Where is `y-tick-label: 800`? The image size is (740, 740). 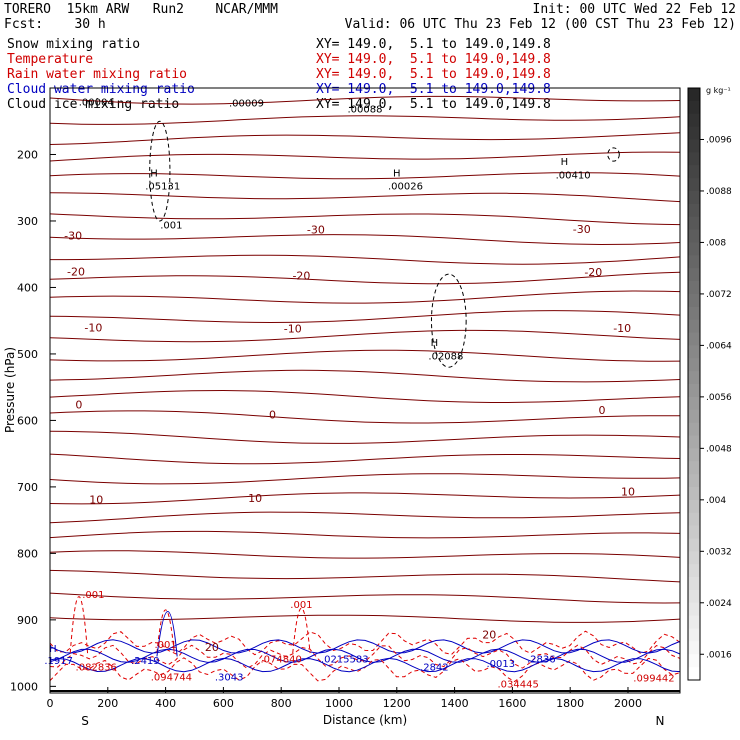
y-tick-label: 800 is located at coordinates (27, 553).